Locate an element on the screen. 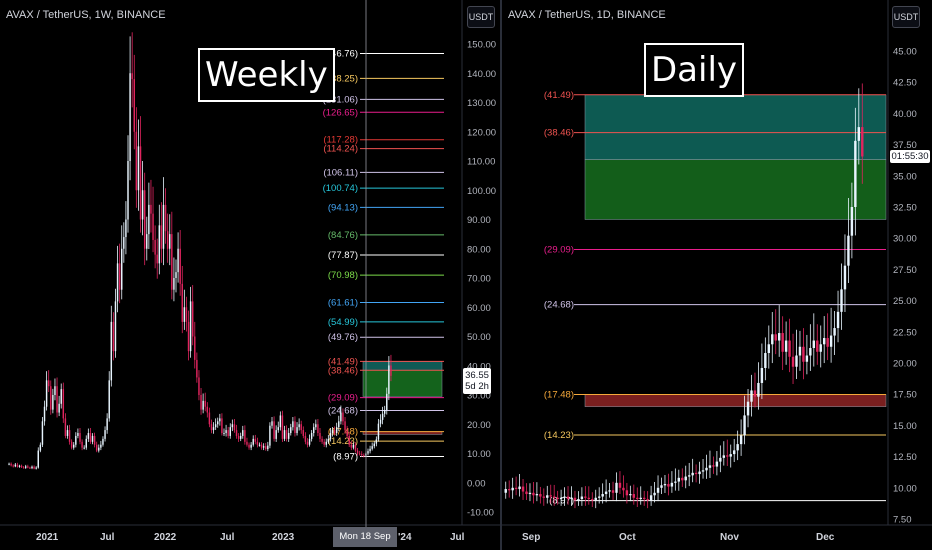  weekly-currency-button: USDT is located at coordinates (481, 17).